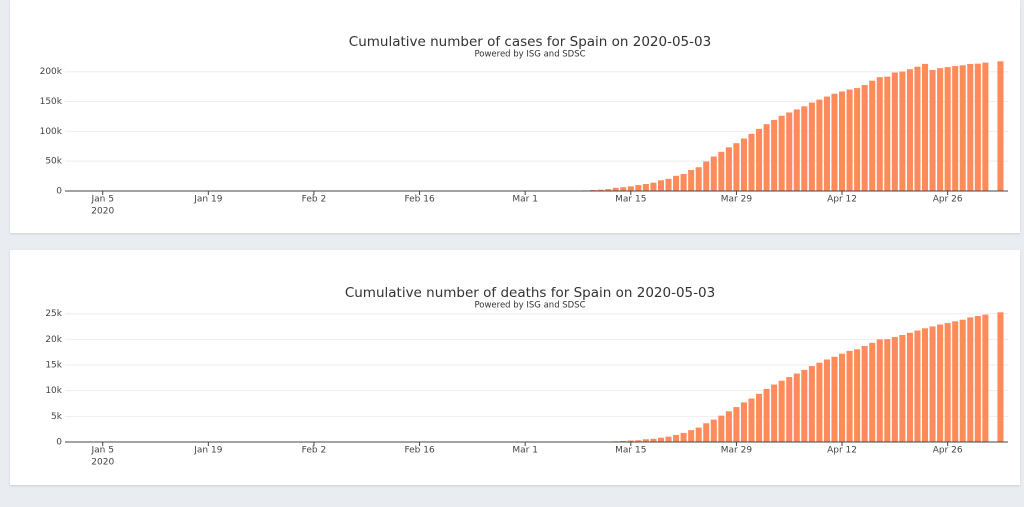  Describe the element at coordinates (53, 314) in the screenshot. I see `y-tick-label: 25k` at that location.